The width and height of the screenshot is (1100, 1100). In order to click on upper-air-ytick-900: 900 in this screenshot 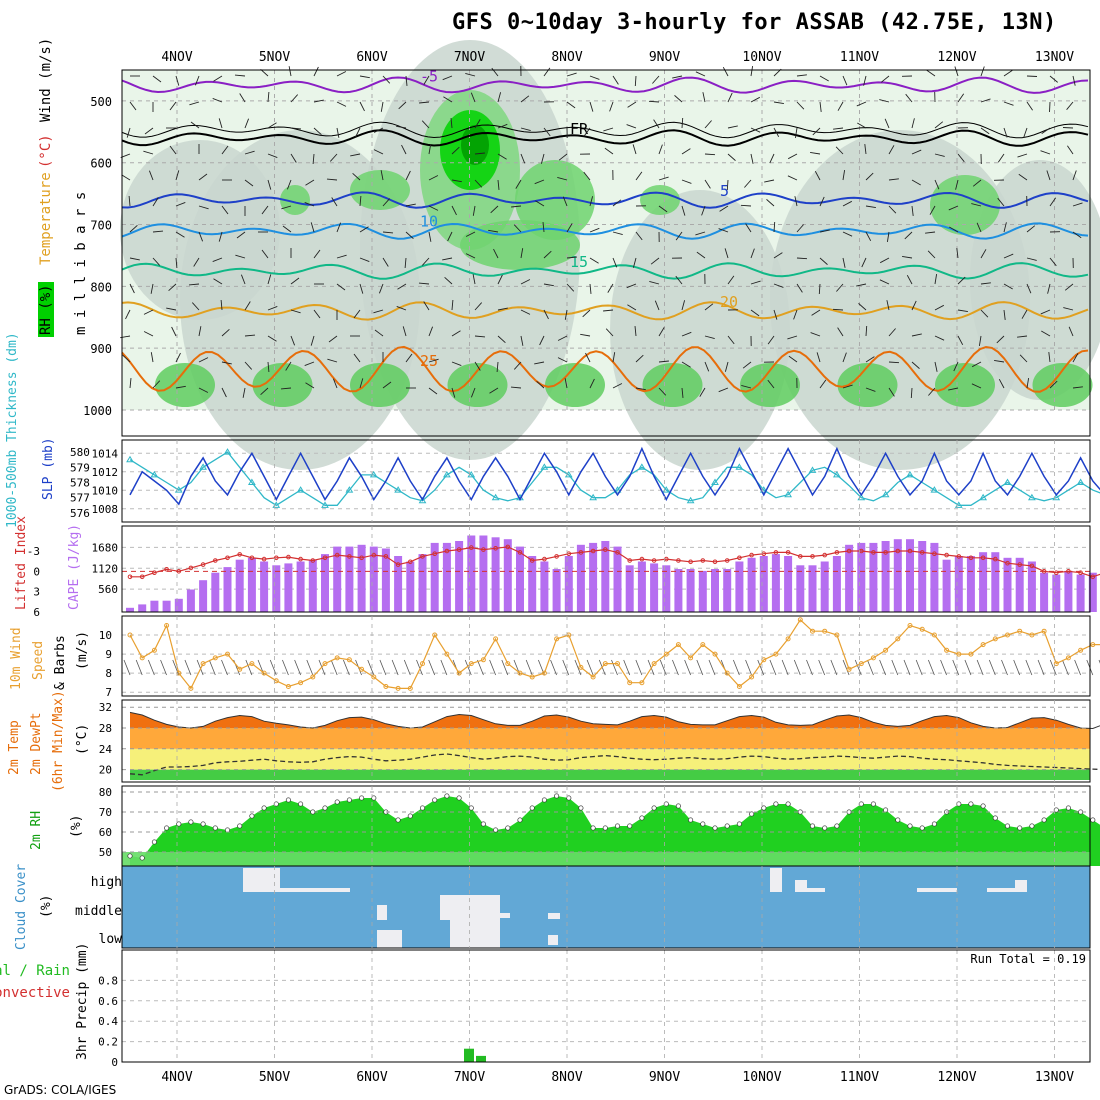, I will do `click(101, 349)`.